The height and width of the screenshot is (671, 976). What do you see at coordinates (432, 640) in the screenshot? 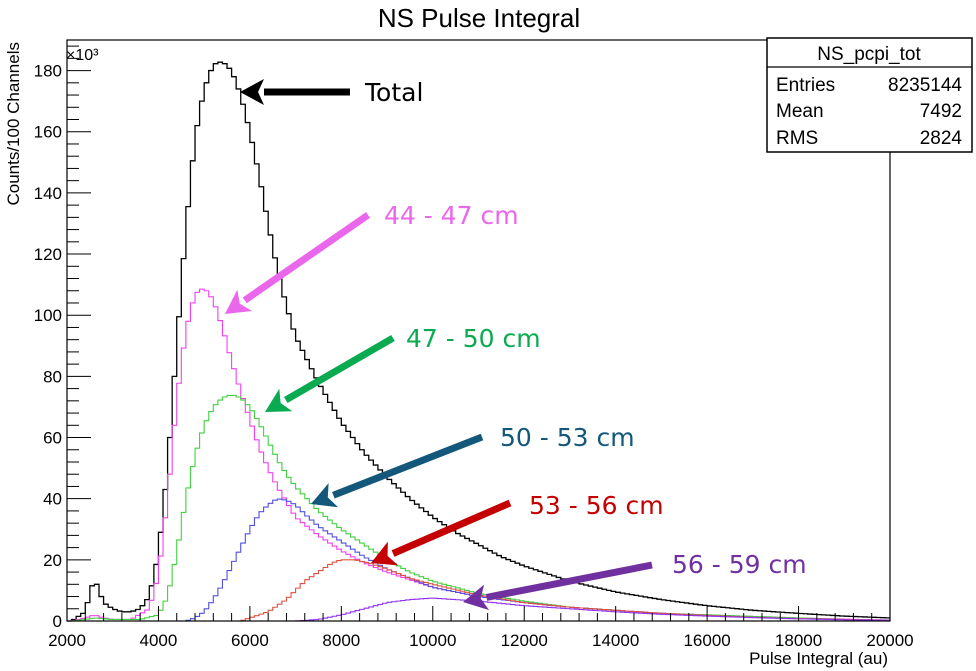
I see `x-tick-label: 10000` at bounding box center [432, 640].